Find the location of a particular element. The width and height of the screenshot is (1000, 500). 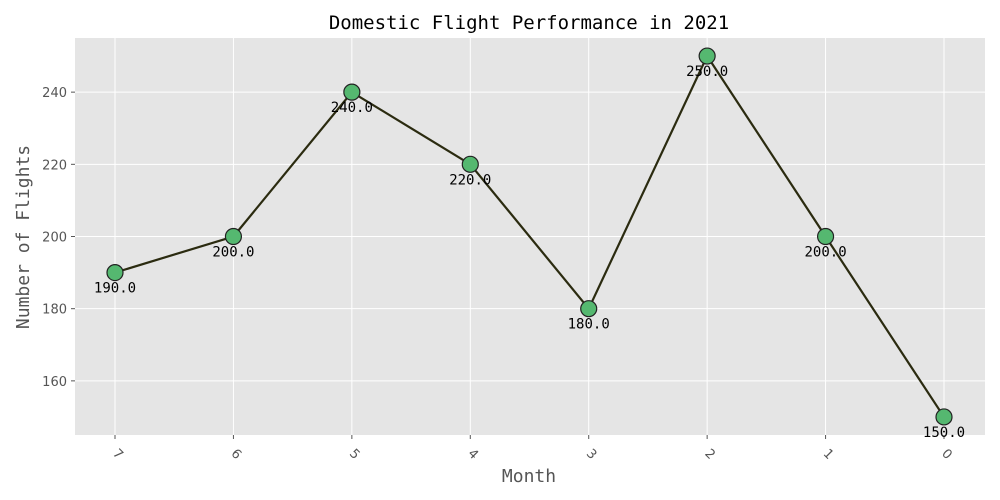

data-label: 180.0 is located at coordinates (589, 325).